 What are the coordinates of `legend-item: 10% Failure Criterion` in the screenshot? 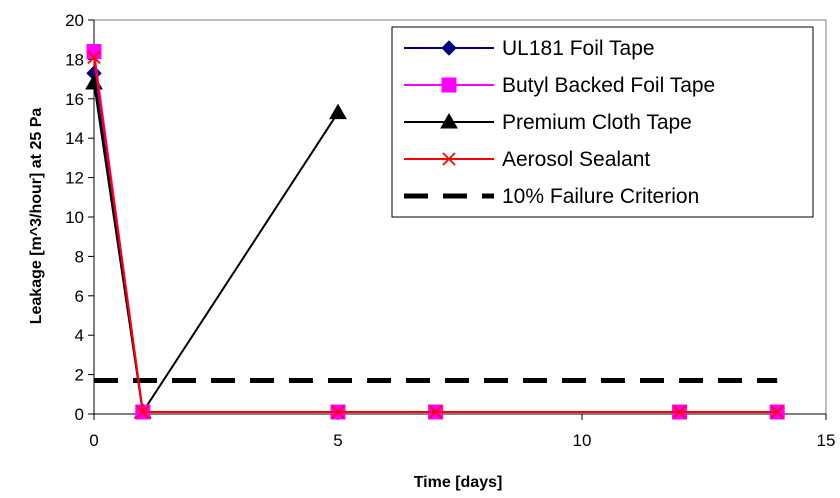 It's located at (551, 196).